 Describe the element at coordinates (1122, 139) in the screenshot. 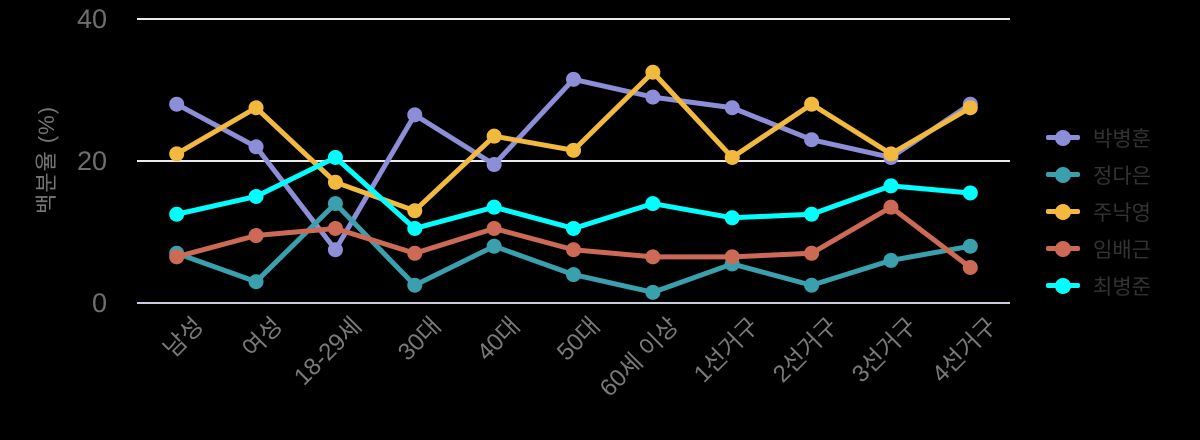

I see `legend-item-label: 박병훈` at that location.